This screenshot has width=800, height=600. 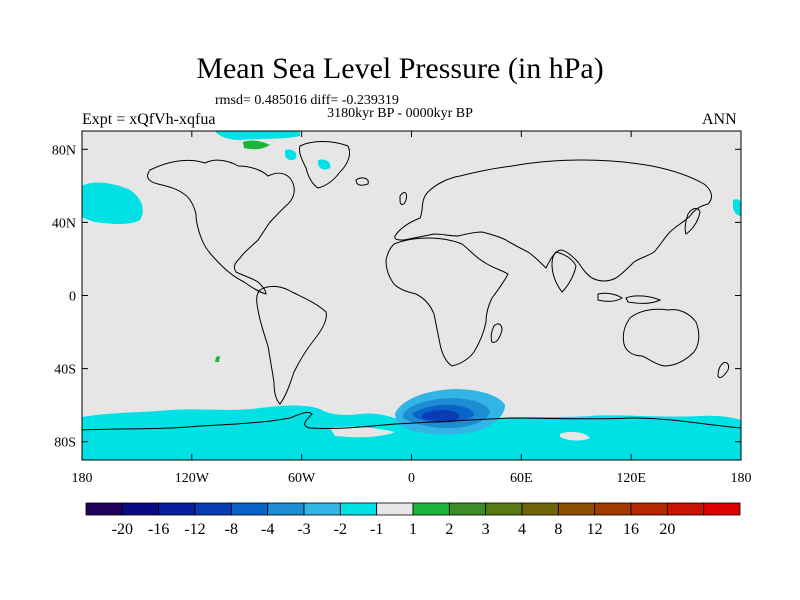 I want to click on coastline-greenland, so click(x=325, y=165).